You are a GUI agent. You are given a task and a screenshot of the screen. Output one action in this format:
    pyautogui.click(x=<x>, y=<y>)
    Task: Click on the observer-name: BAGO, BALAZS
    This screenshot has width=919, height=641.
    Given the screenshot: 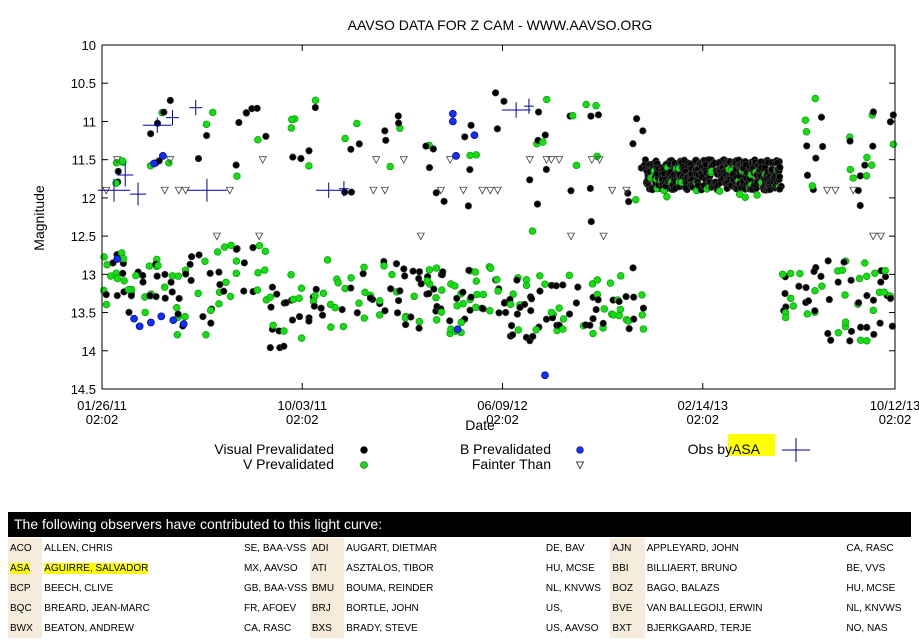 What is the action you would take?
    pyautogui.click(x=683, y=588)
    